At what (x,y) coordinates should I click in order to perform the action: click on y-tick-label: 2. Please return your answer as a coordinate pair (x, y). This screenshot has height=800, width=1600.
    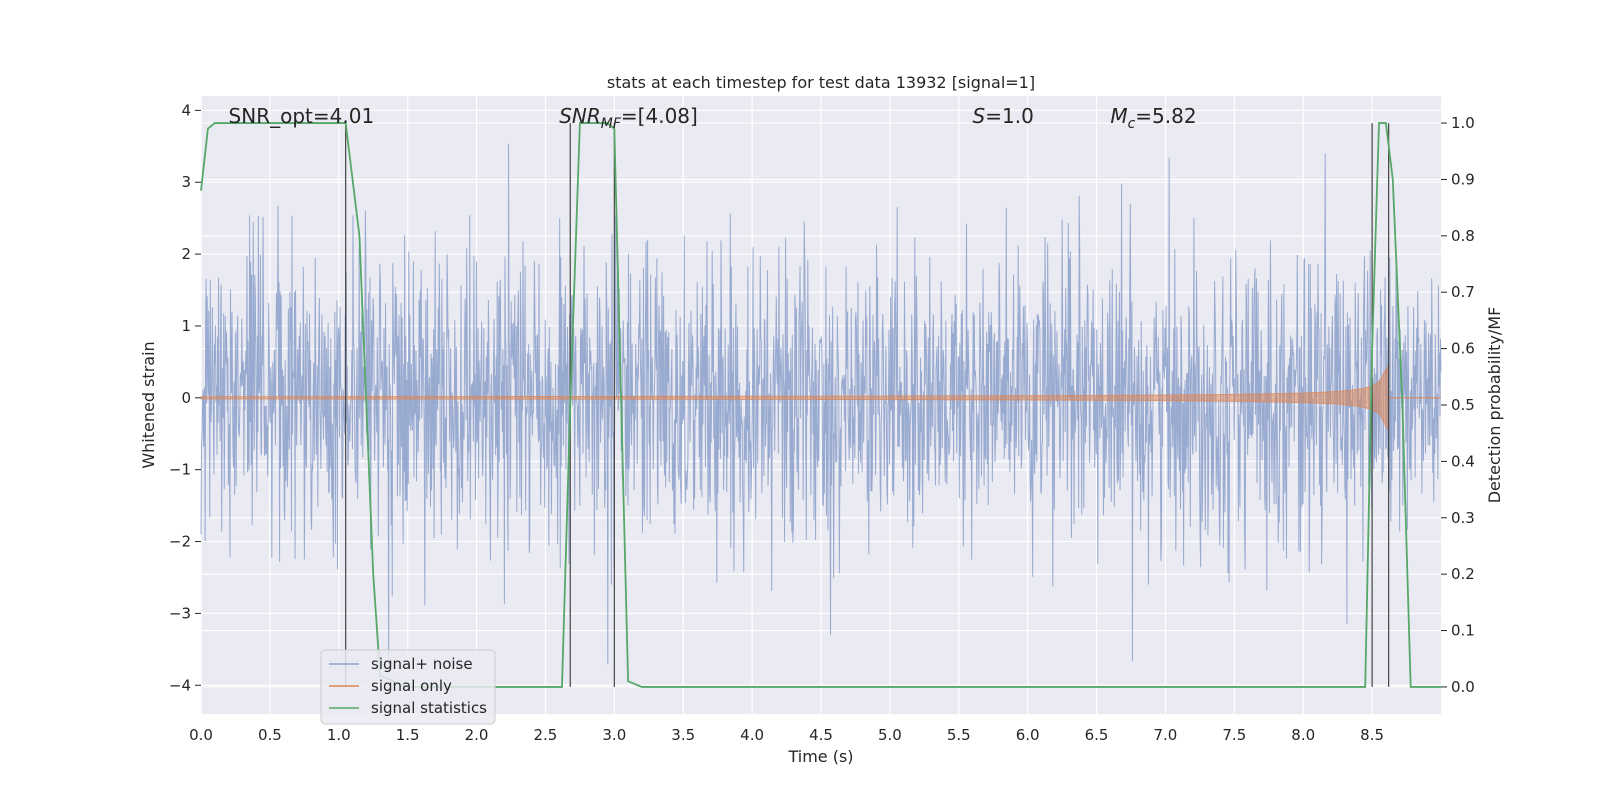
    Looking at the image, I should click on (186, 254).